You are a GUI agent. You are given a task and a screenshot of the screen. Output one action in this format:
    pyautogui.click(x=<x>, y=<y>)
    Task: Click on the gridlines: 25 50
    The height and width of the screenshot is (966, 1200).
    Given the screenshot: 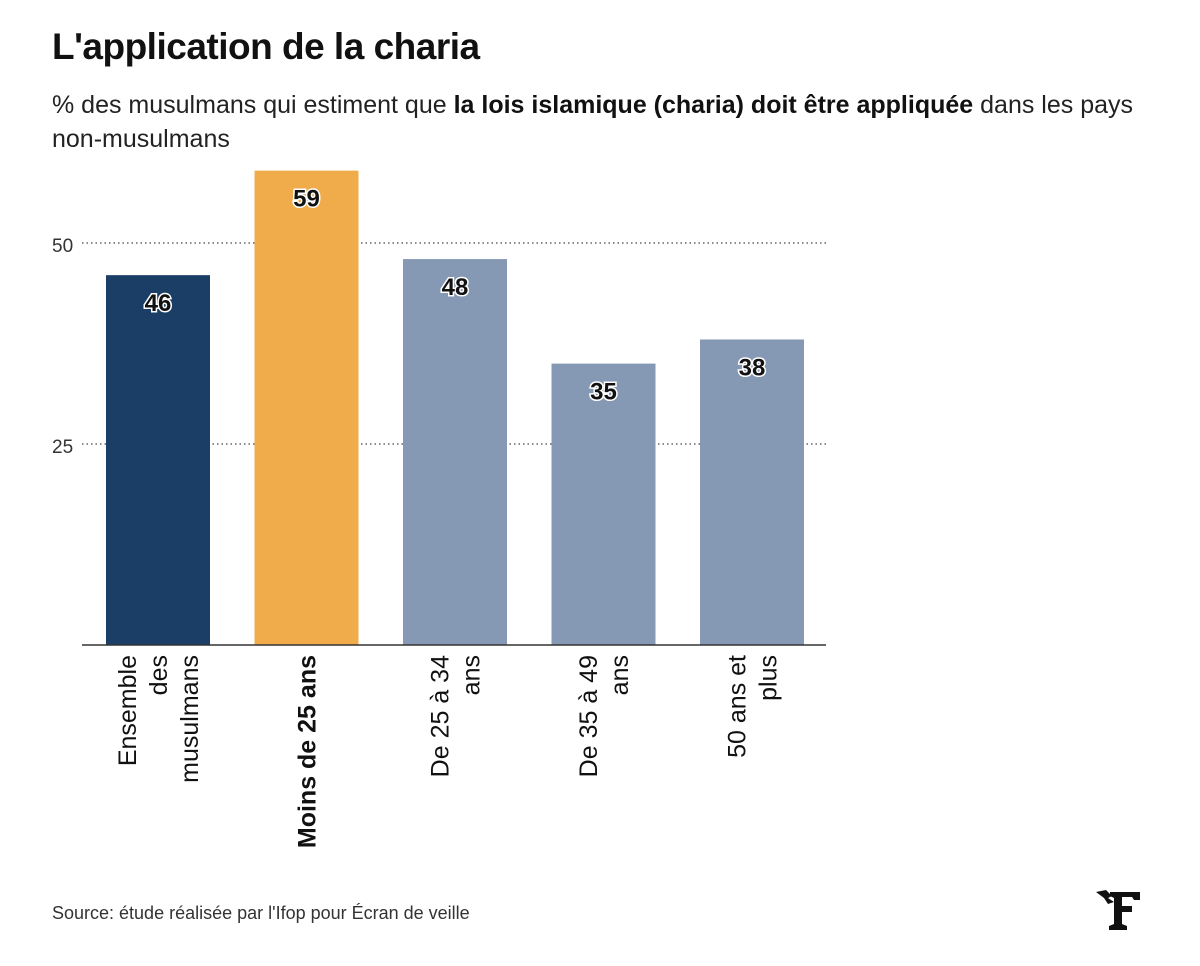 What is the action you would take?
    pyautogui.click(x=439, y=347)
    